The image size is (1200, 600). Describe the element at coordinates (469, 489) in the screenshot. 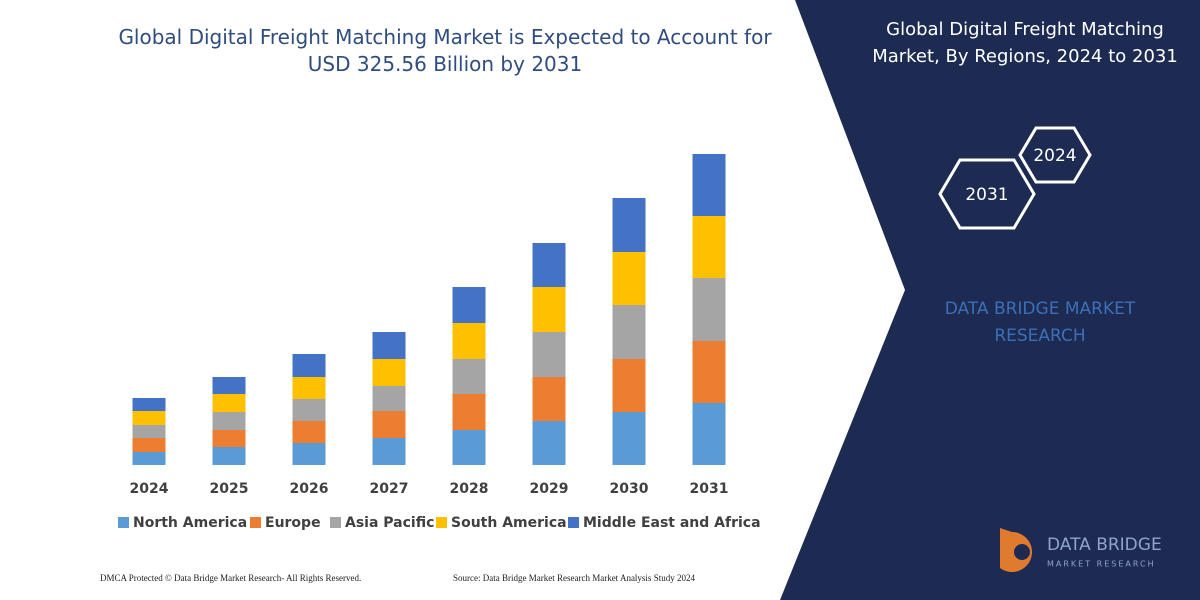

I see `x-tick-label: 2028` at that location.